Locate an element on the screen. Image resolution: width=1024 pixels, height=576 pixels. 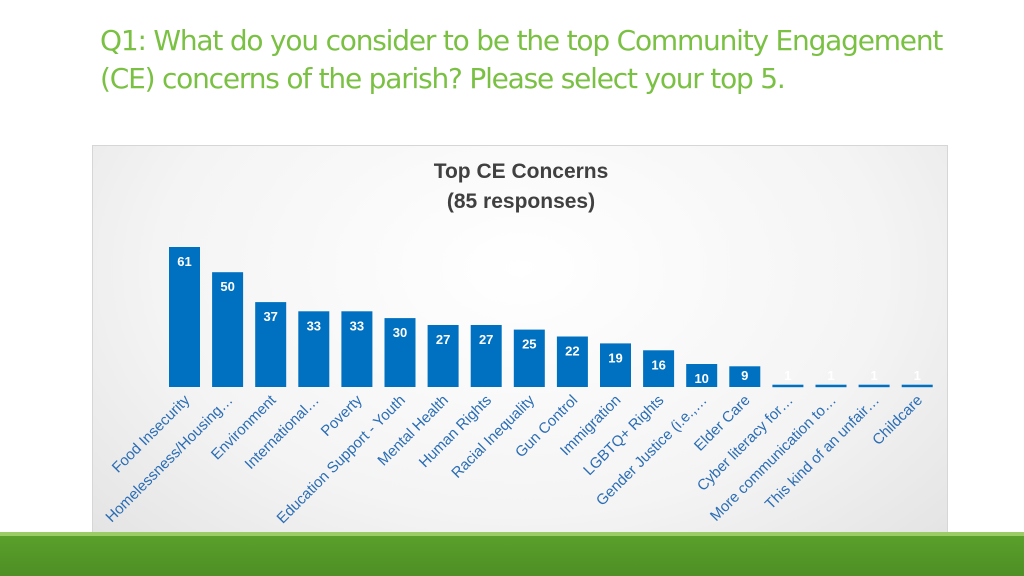
chart-title: Top CE Concerns is located at coordinates (521, 171).